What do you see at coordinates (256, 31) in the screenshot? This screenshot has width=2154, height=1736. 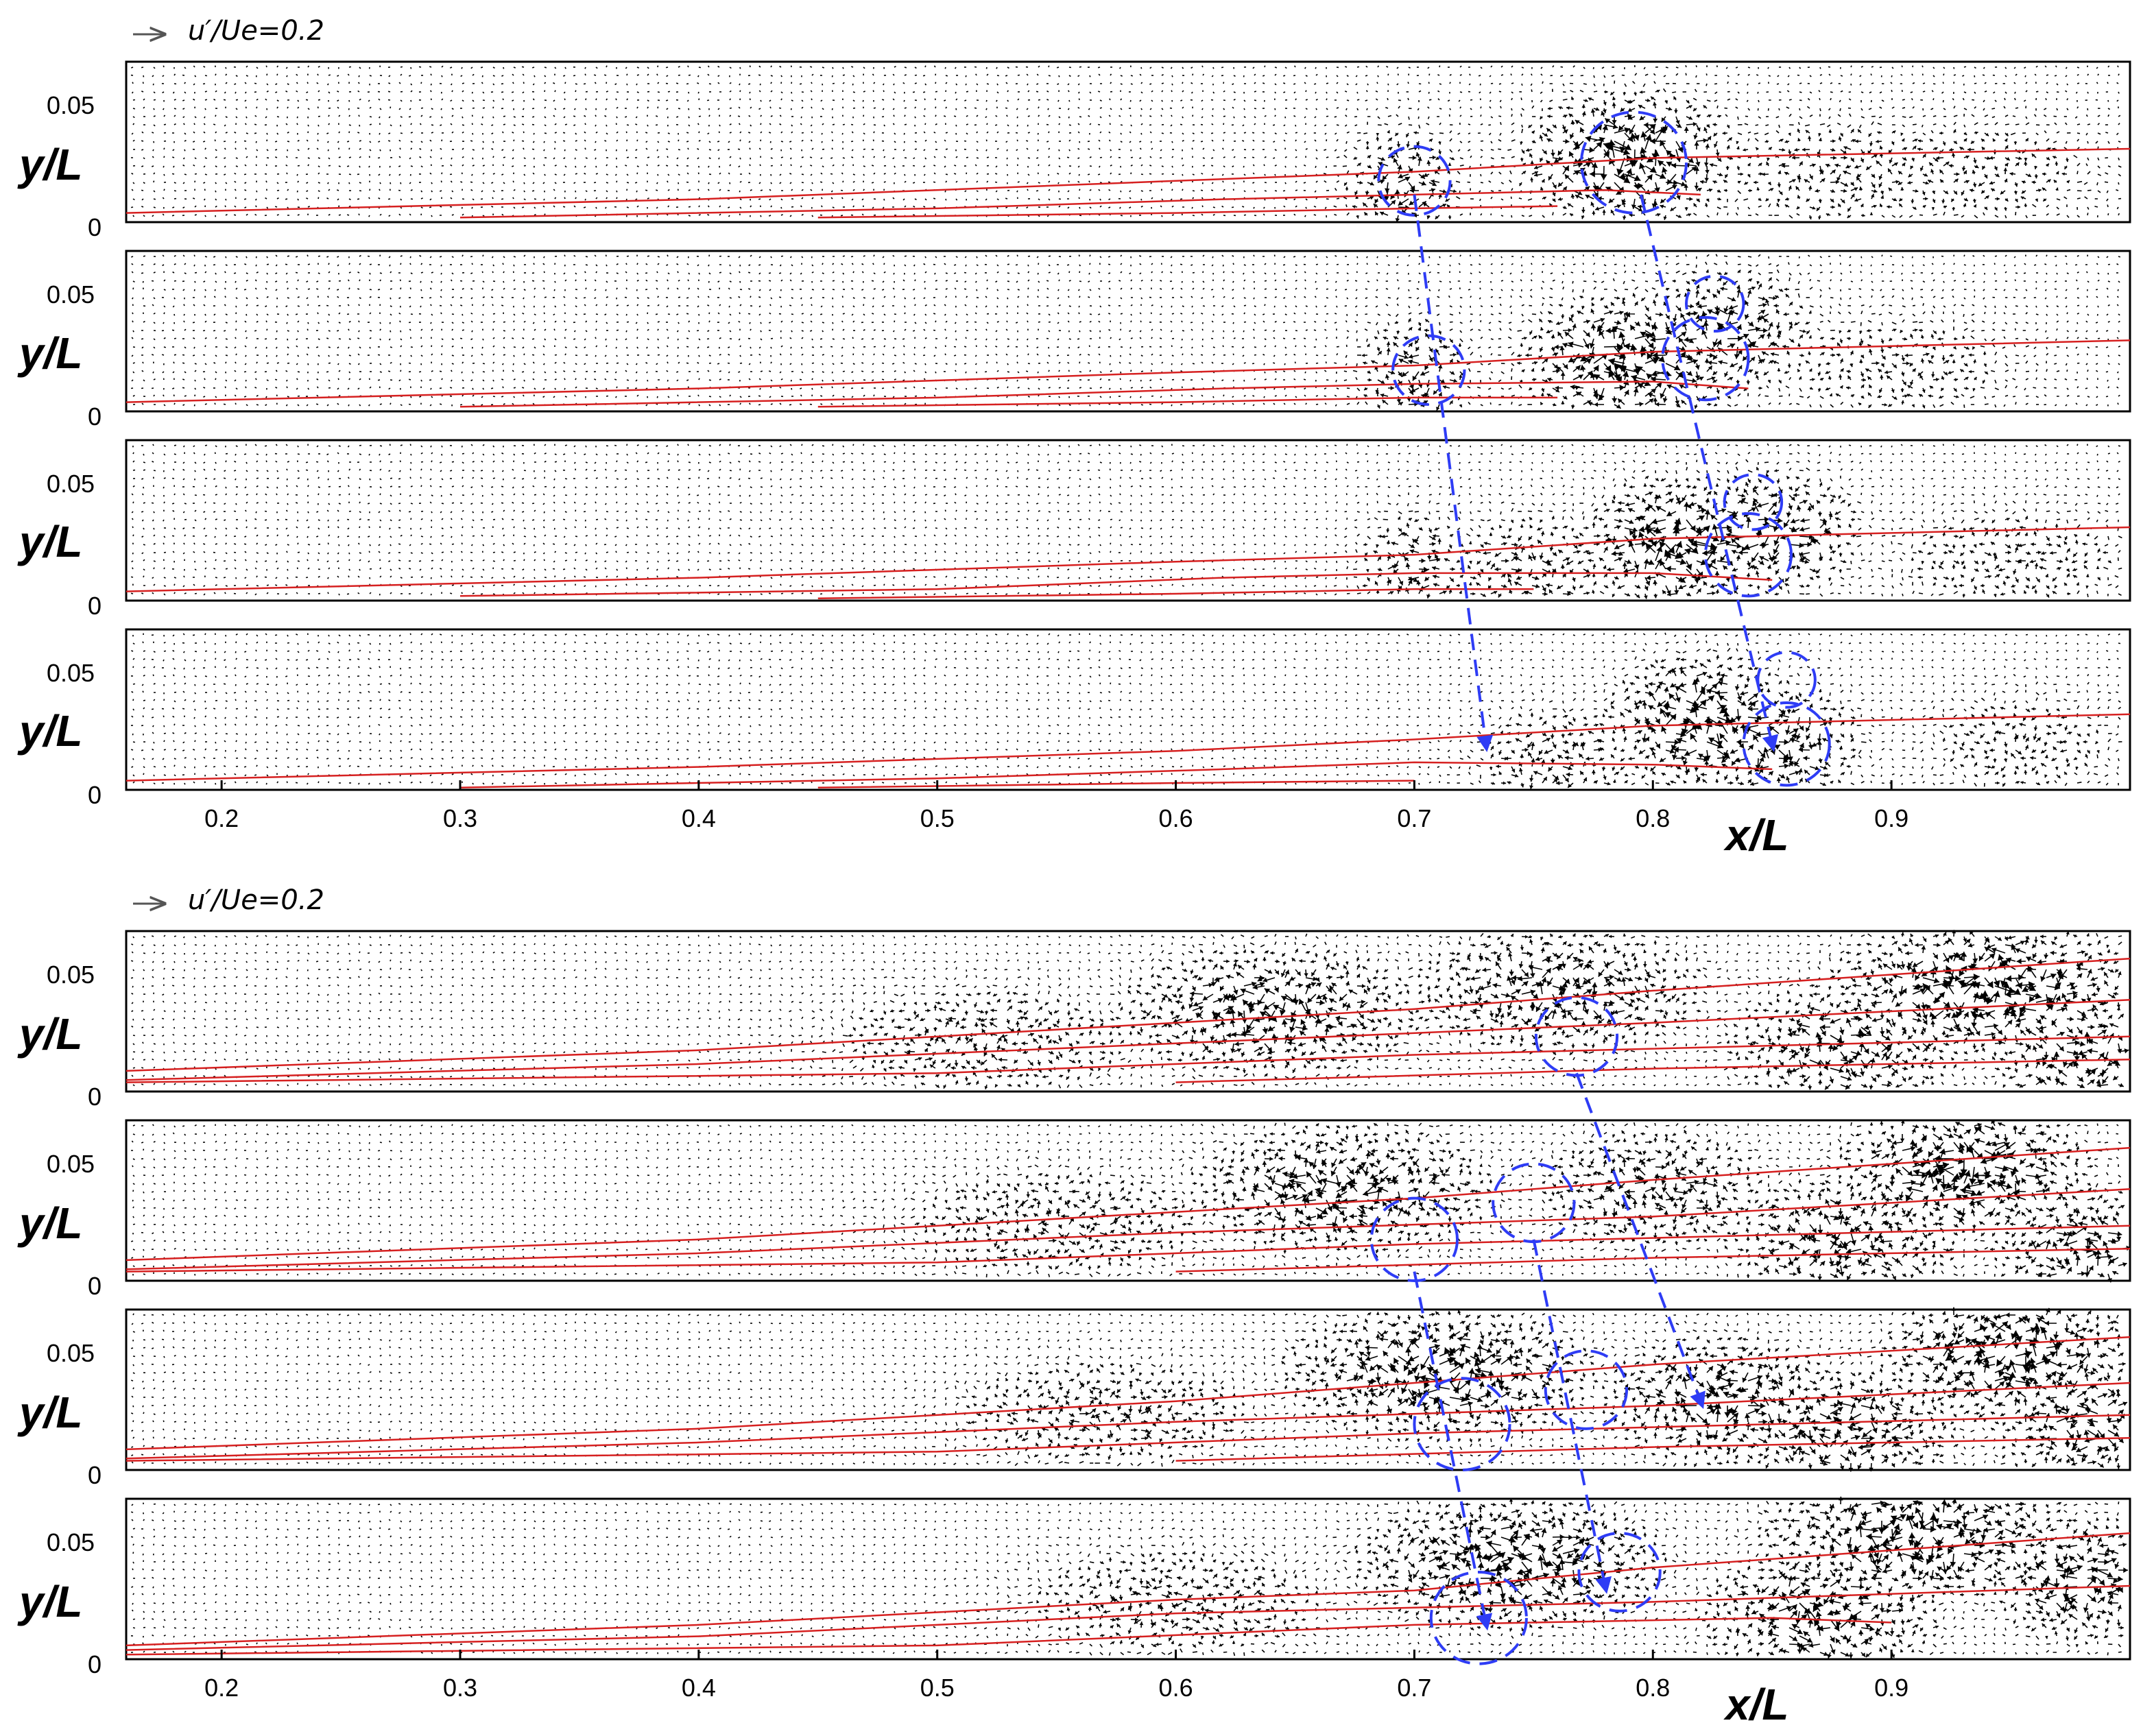 I see `scale-label-upper: u′/Ue=0.2` at bounding box center [256, 31].